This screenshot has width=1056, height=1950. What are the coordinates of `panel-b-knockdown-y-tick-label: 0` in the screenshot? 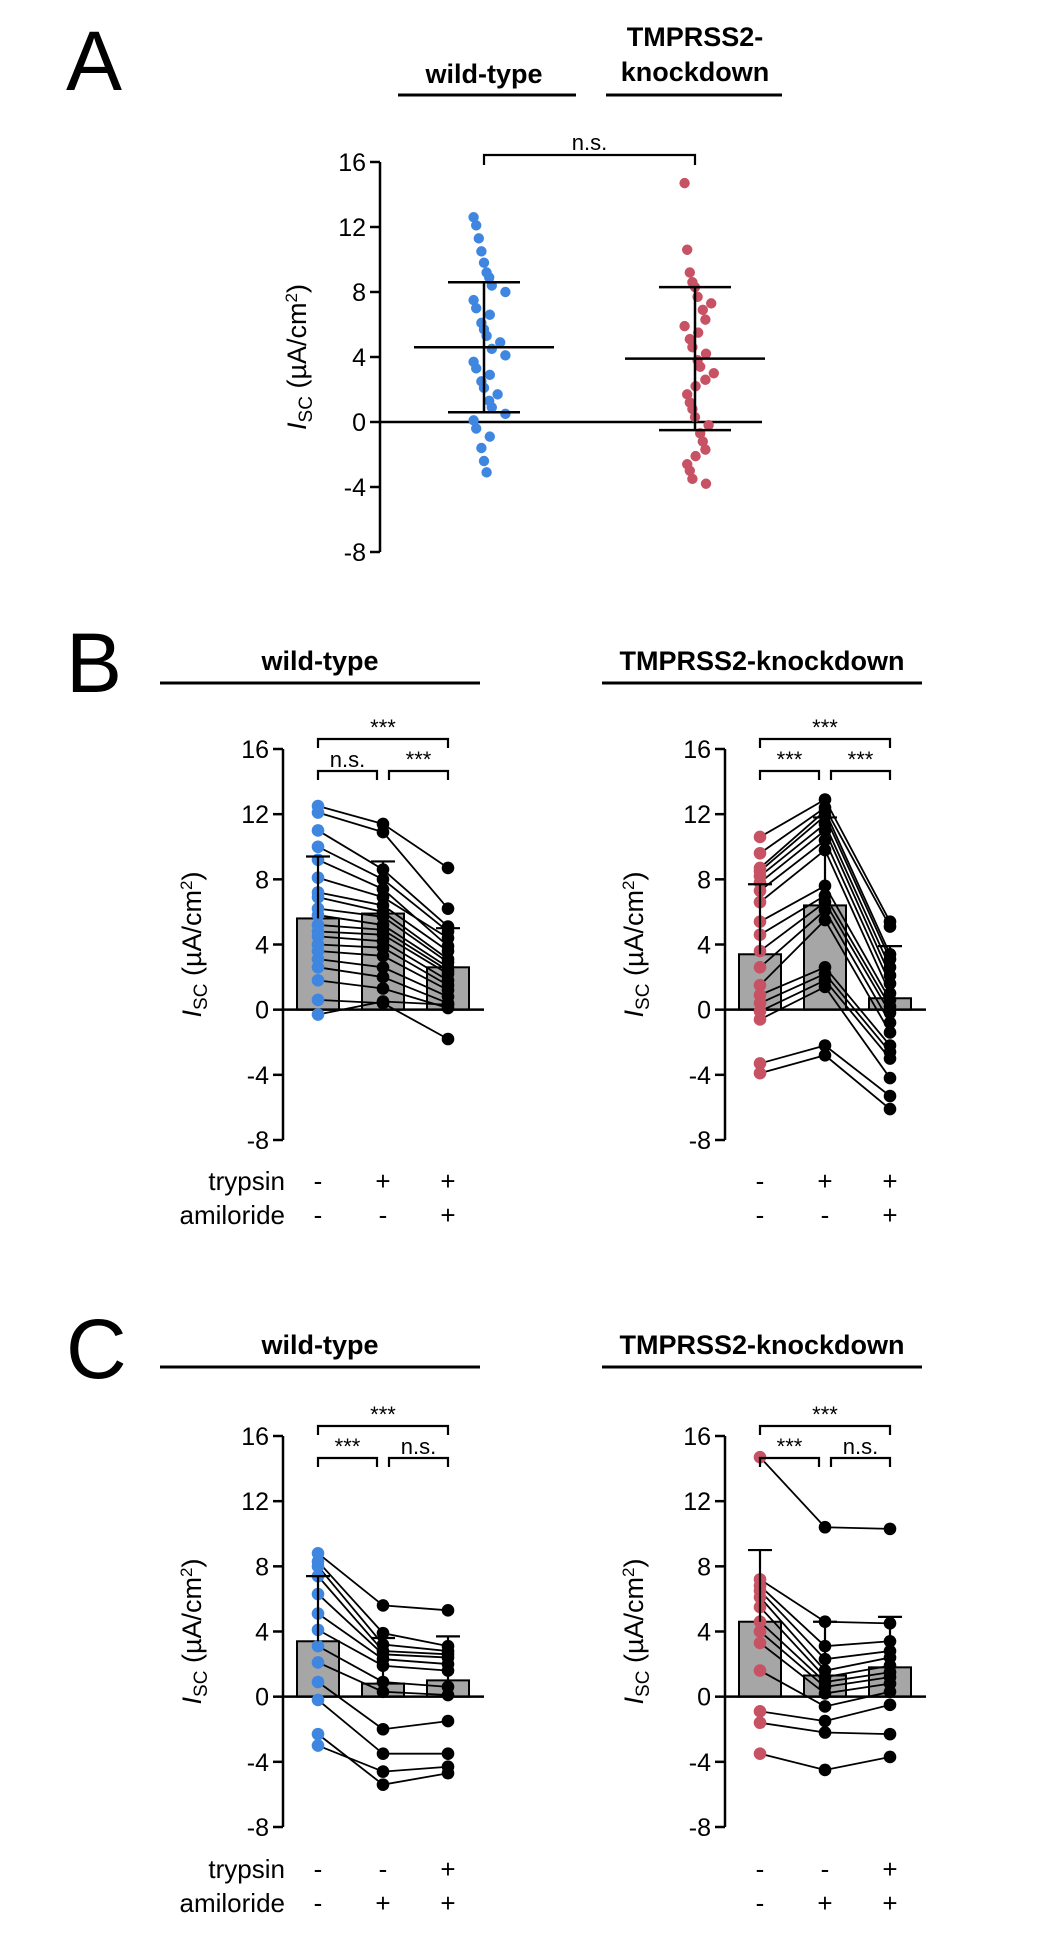 It's located at (704, 1011).